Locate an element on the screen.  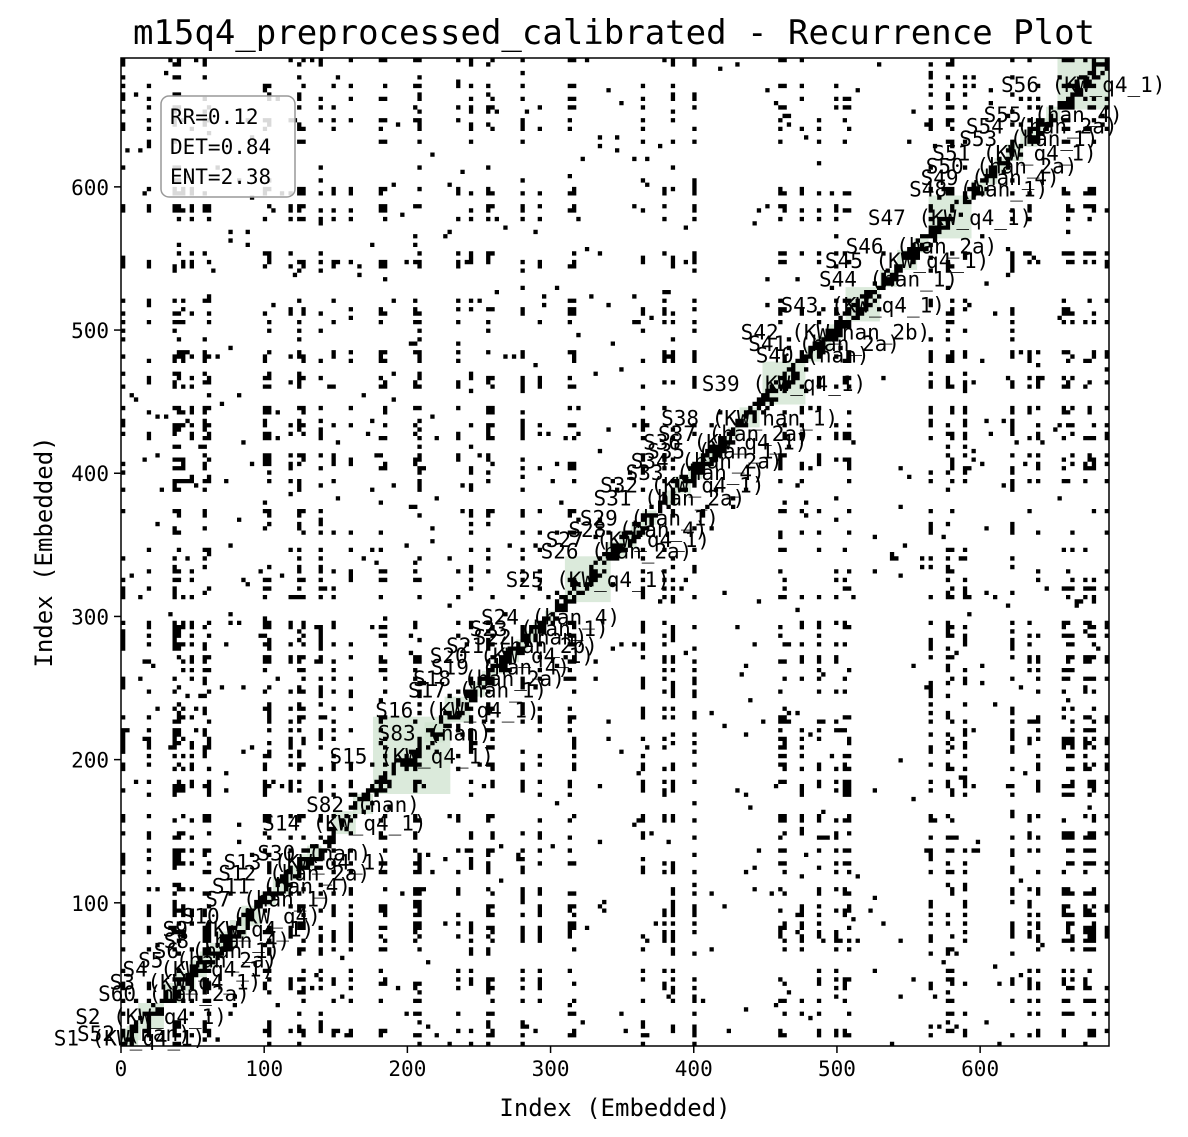
x-tick-label: 400 is located at coordinates (694, 1069).